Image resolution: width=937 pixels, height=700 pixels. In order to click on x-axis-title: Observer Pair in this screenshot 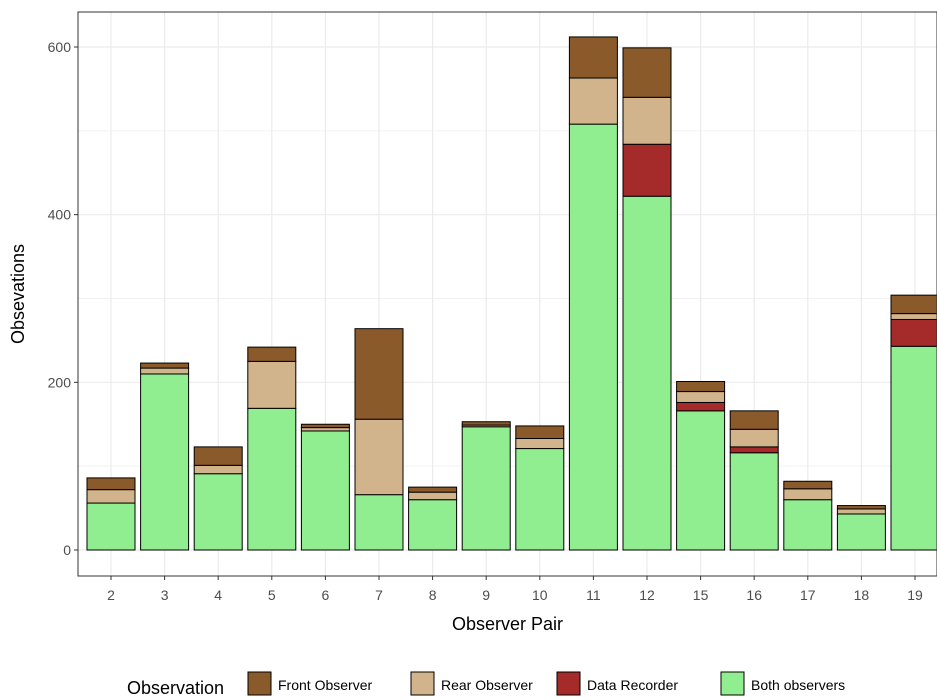, I will do `click(507, 624)`.